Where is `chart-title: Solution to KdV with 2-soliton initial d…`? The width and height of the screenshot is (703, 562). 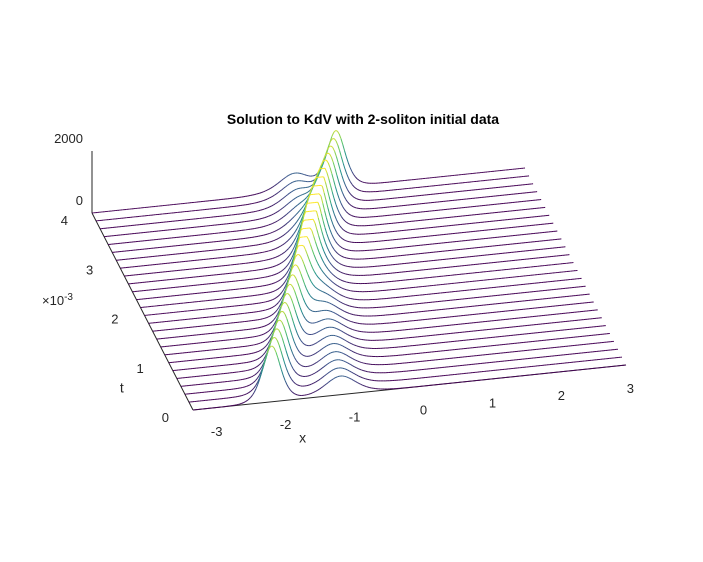 chart-title: Solution to KdV with 2-soliton initial d… is located at coordinates (363, 119).